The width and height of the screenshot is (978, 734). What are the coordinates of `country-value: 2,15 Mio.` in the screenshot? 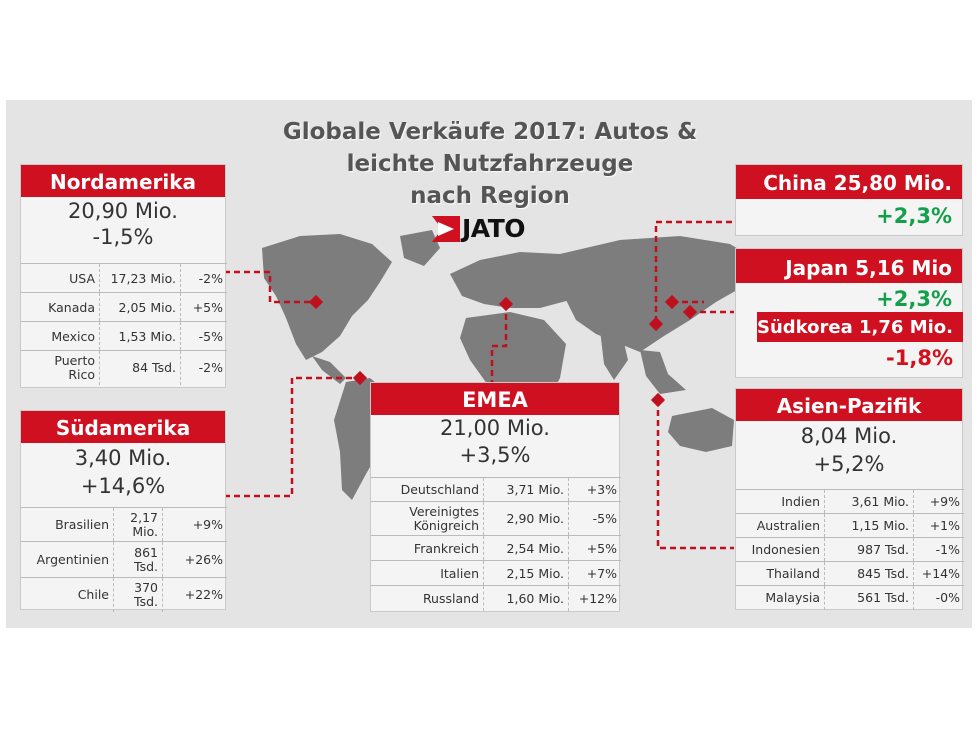 It's located at (526, 573).